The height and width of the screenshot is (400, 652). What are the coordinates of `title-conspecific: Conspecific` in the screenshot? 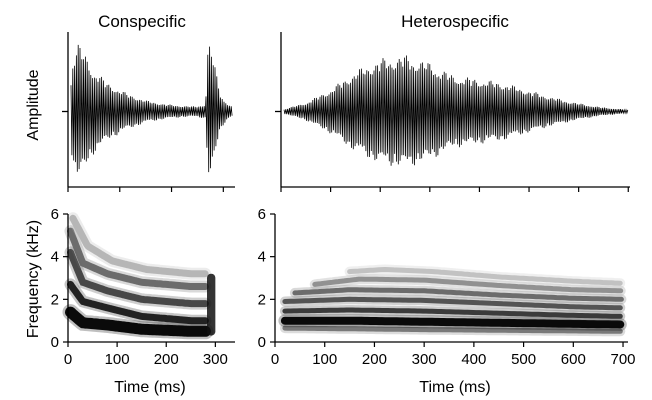 It's located at (142, 21).